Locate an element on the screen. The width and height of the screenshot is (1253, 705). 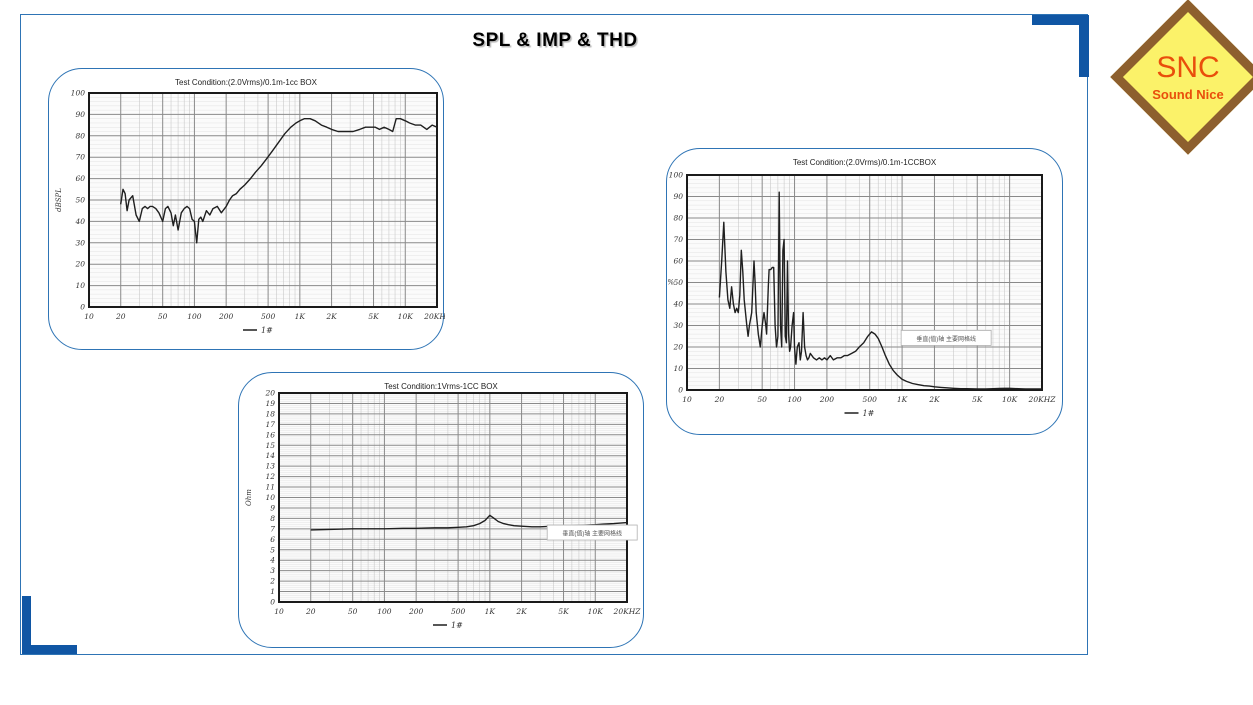
svg-text: 4 is located at coordinates (272, 560).